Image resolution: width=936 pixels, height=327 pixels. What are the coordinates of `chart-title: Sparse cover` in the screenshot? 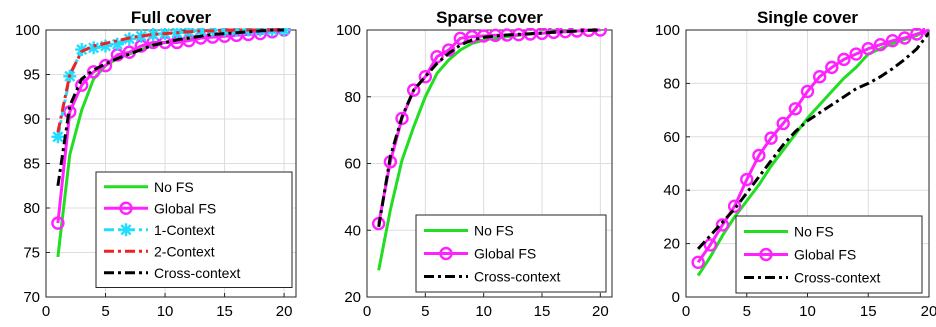 It's located at (489, 17).